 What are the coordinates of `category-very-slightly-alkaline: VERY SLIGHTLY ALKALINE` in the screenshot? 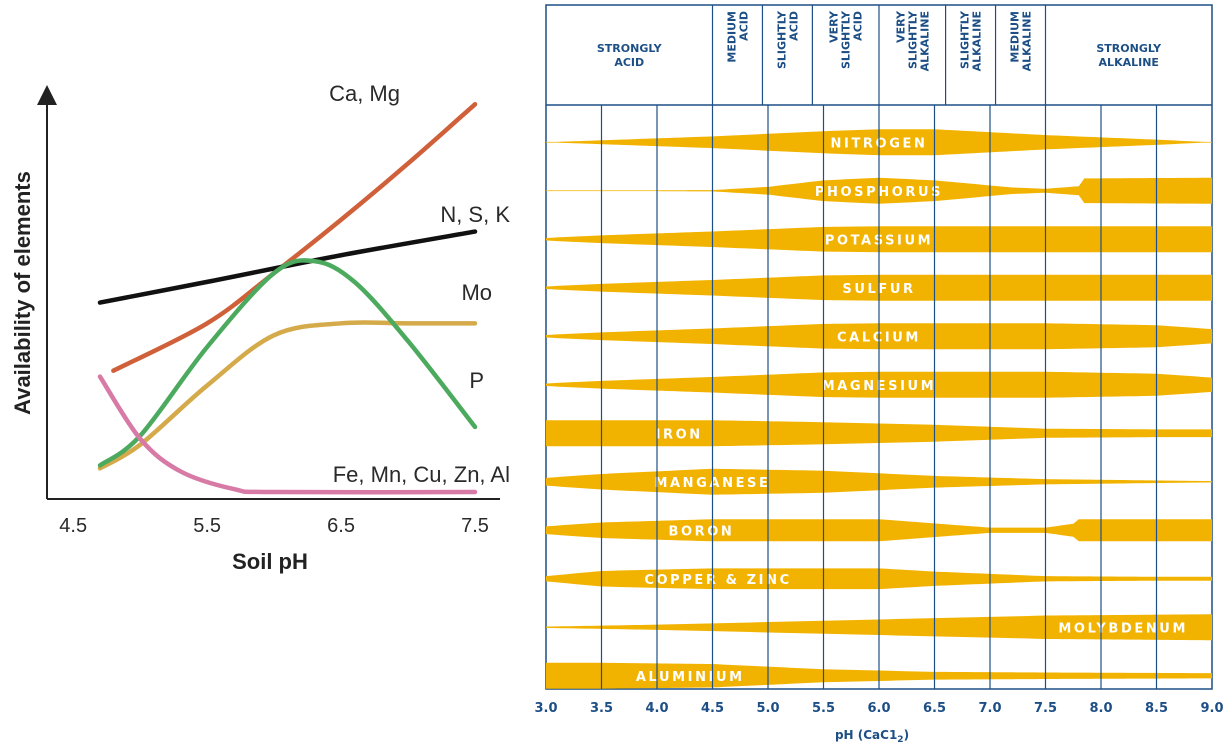 It's located at (912, 40).